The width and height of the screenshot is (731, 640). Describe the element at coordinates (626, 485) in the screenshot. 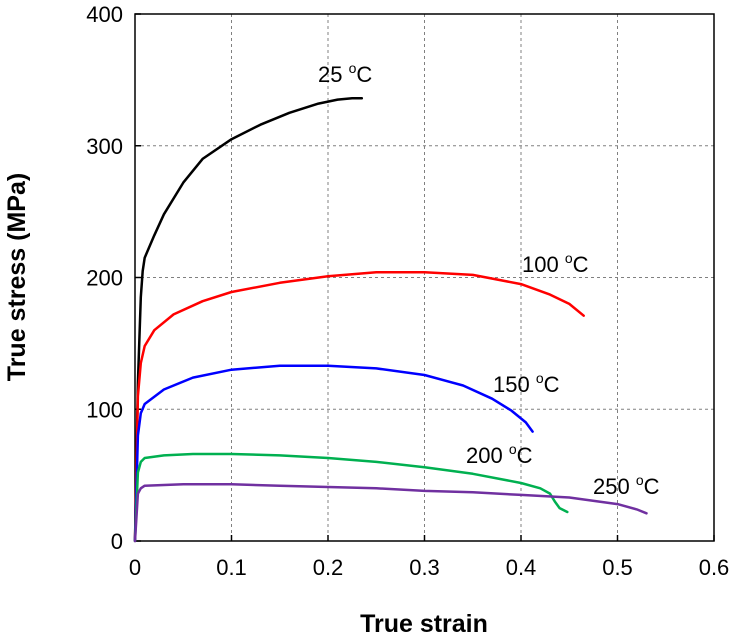

I see `series-label: 250 oC` at that location.